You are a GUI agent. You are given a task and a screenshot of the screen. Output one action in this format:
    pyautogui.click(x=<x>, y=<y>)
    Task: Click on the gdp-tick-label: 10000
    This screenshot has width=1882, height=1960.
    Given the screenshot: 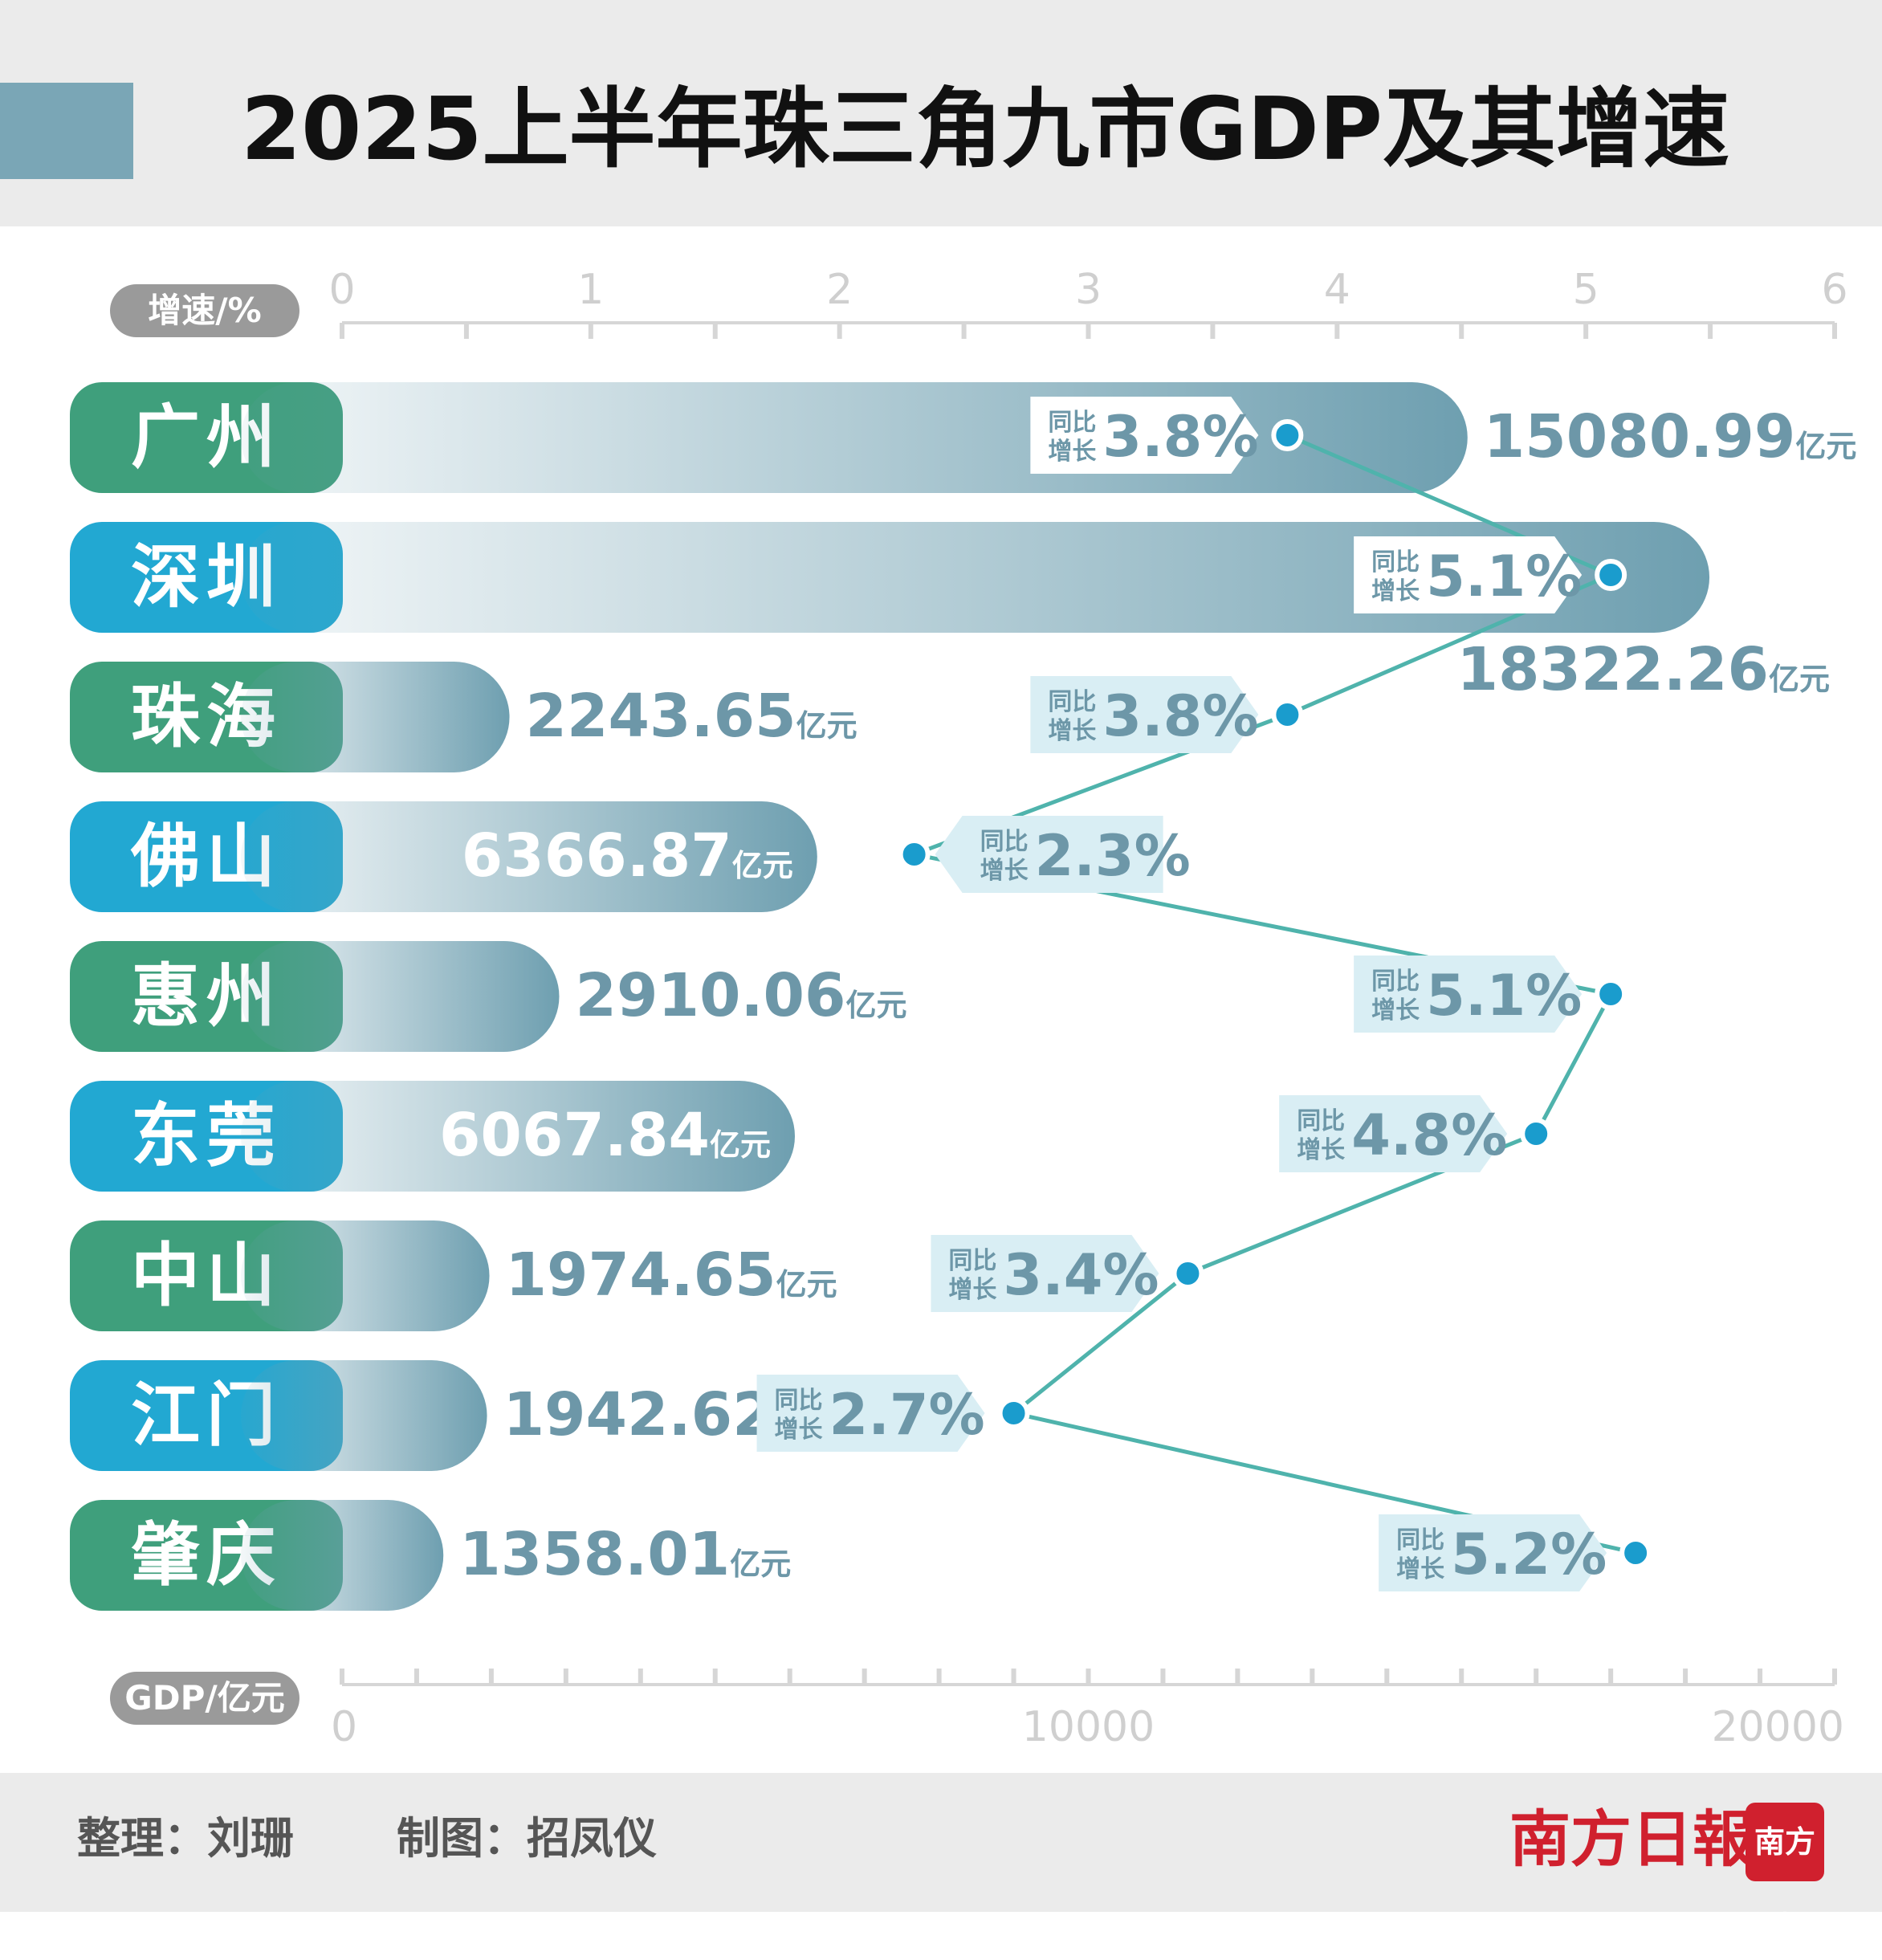 What is the action you would take?
    pyautogui.click(x=1088, y=1727)
    